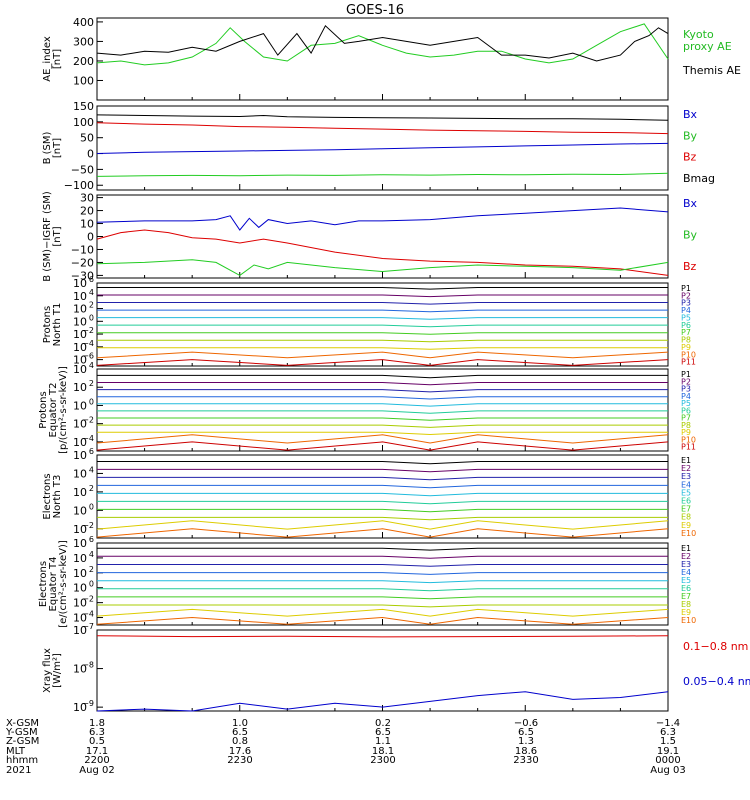 This screenshot has width=750, height=800. Describe the element at coordinates (240, 751) in the screenshot. I see `footer-cell: 17.6` at that location.